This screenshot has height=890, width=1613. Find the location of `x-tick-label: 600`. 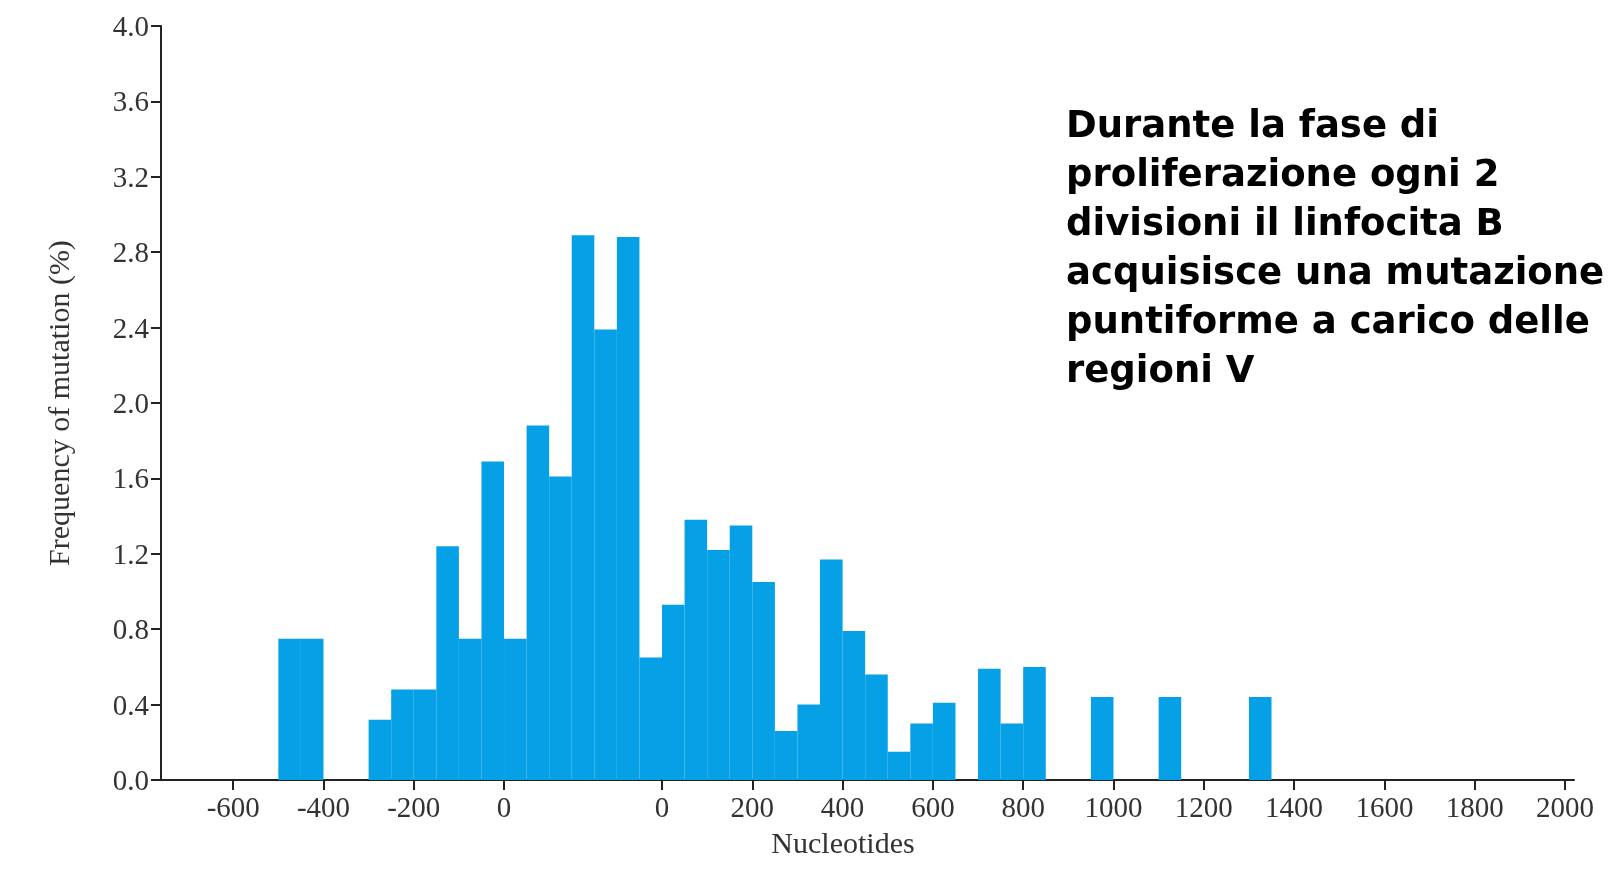

x-tick-label: 600 is located at coordinates (933, 806).